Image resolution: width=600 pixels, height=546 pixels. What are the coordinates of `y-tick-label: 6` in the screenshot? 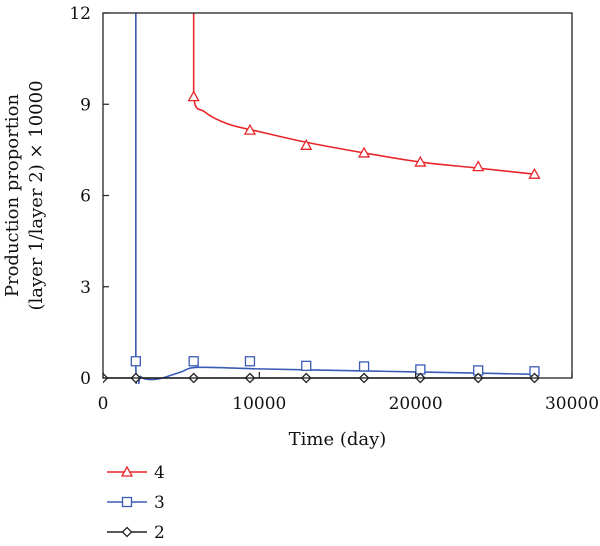 It's located at (85, 197).